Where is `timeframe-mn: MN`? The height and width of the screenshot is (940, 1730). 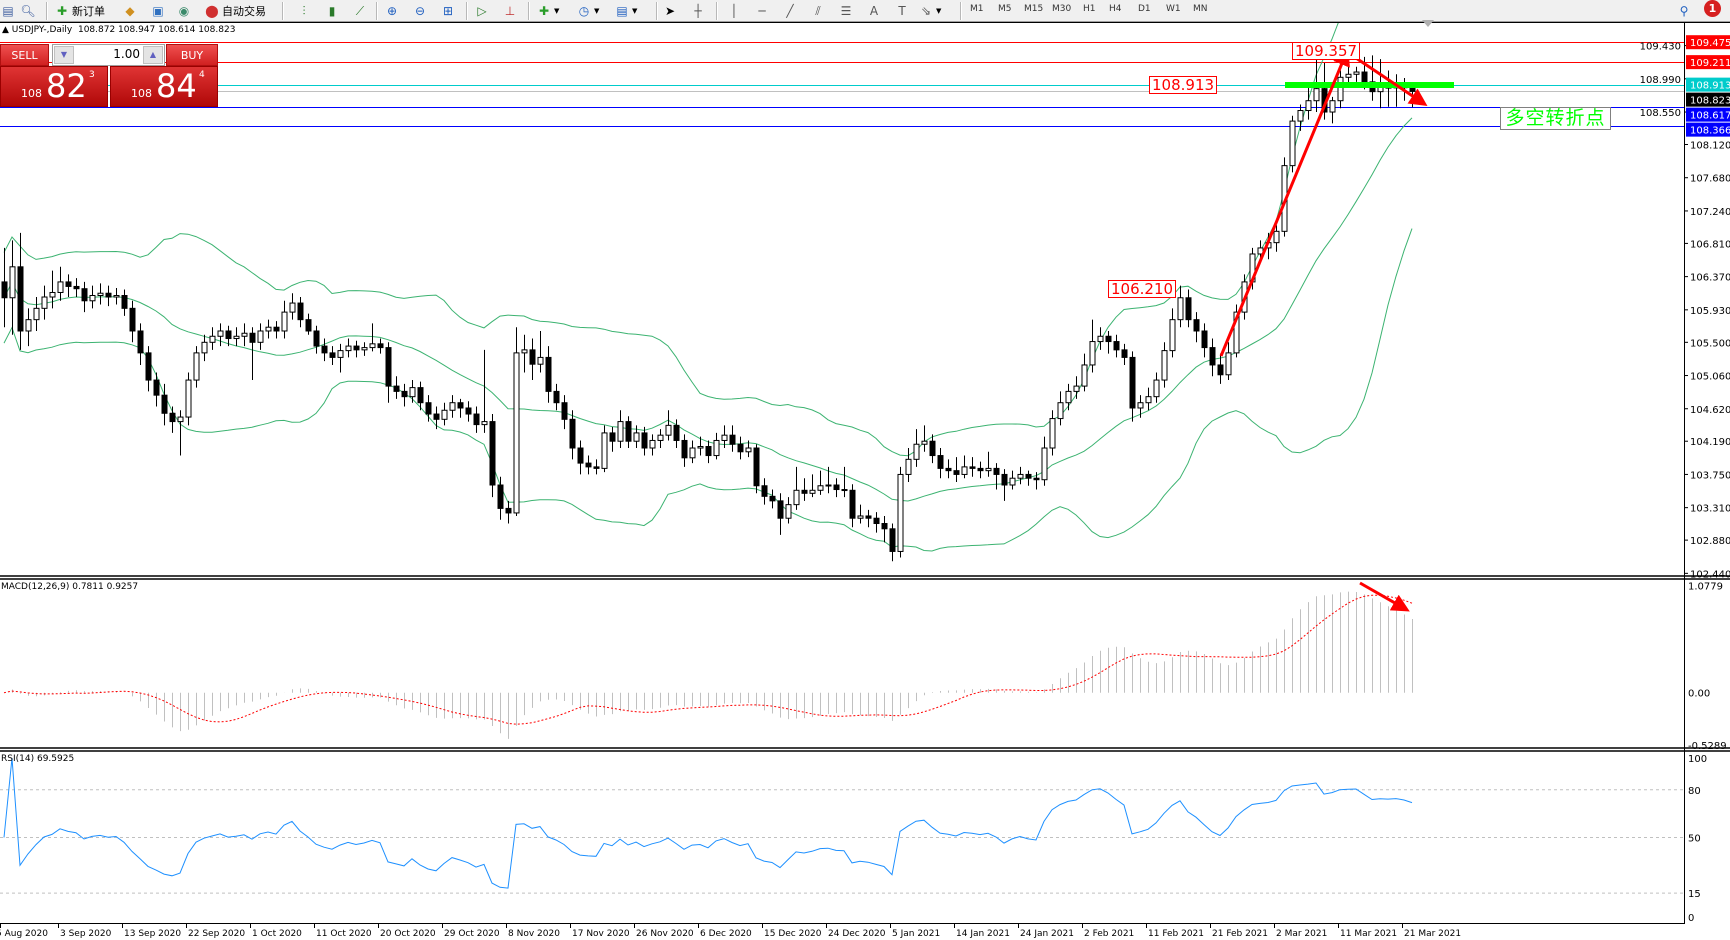
timeframe-mn: MN is located at coordinates (1200, 9).